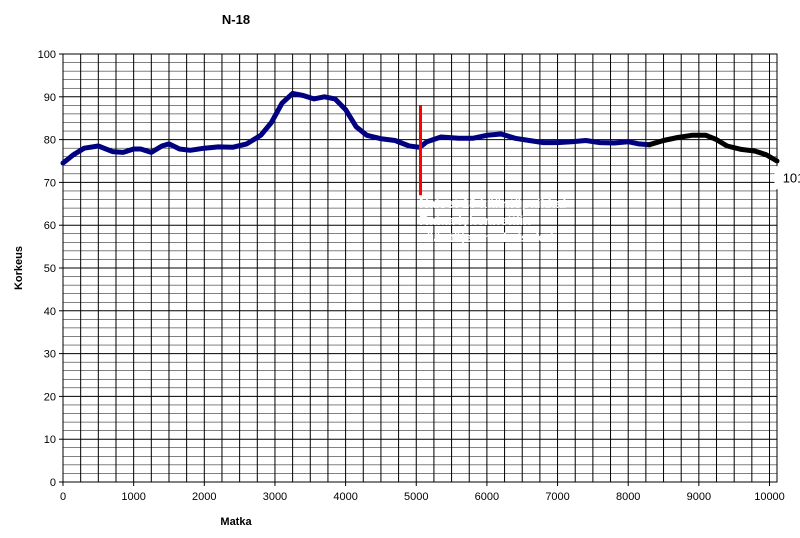  Describe the element at coordinates (19, 268) in the screenshot. I see `y-axis-label: Korkeus` at that location.